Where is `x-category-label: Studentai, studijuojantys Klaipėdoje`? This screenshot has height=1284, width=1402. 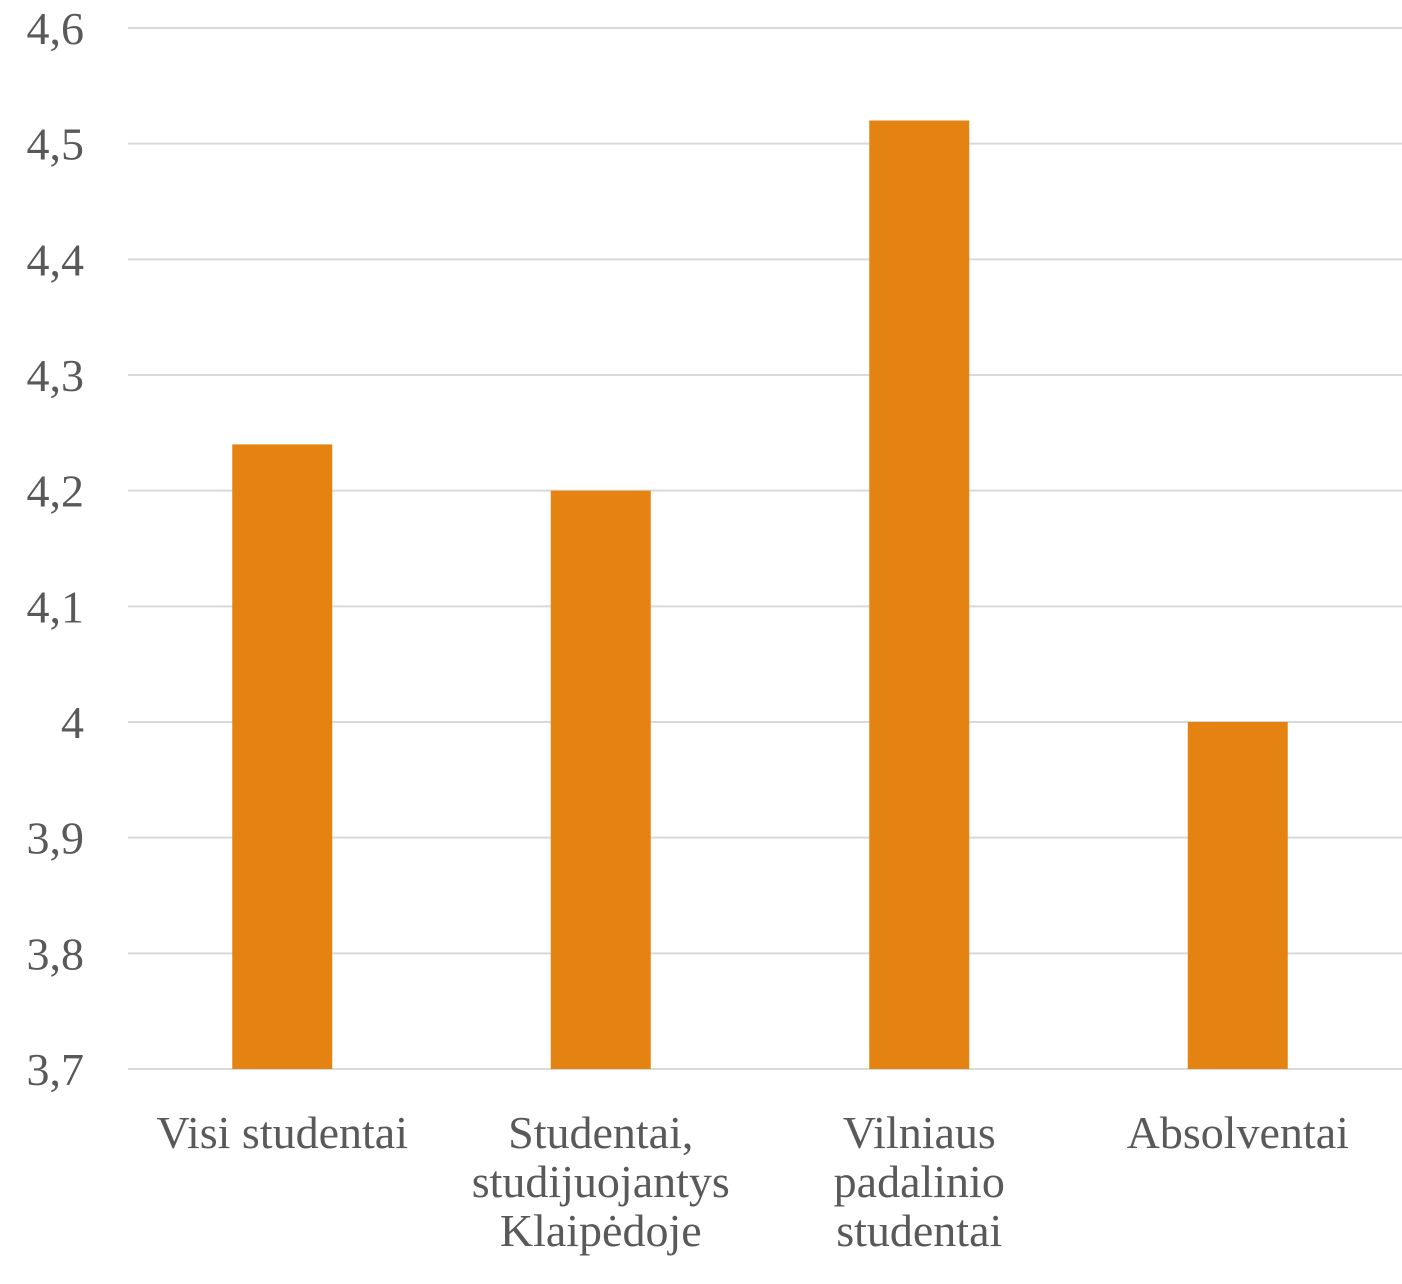
x-category-label: Studentai, studijuojantys Klaipėdoje is located at coordinates (601, 1181).